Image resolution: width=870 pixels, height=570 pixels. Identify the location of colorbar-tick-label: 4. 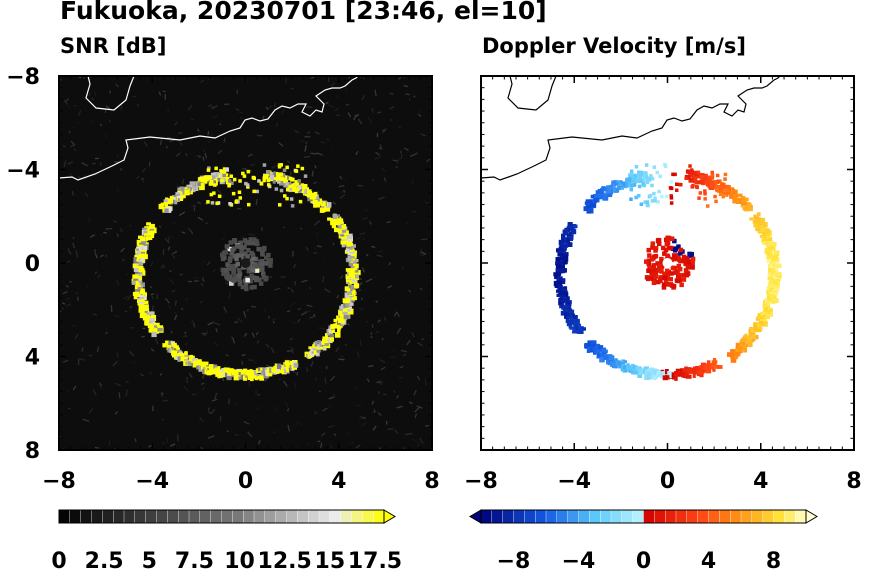
(708, 559).